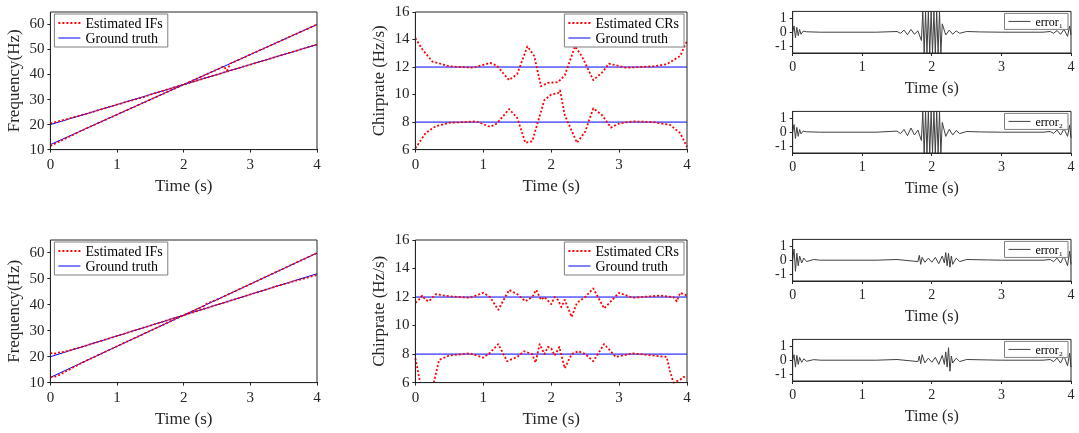  Describe the element at coordinates (551, 302) in the screenshot. I see `line-series` at that location.